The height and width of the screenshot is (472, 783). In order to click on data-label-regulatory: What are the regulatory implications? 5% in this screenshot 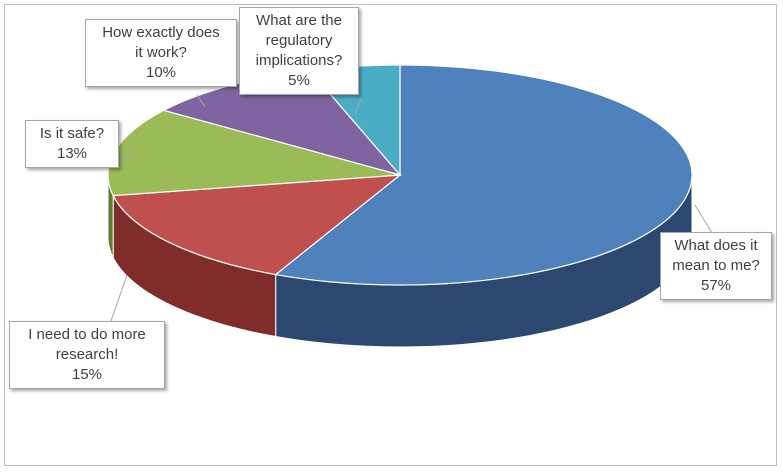, I will do `click(299, 51)`.